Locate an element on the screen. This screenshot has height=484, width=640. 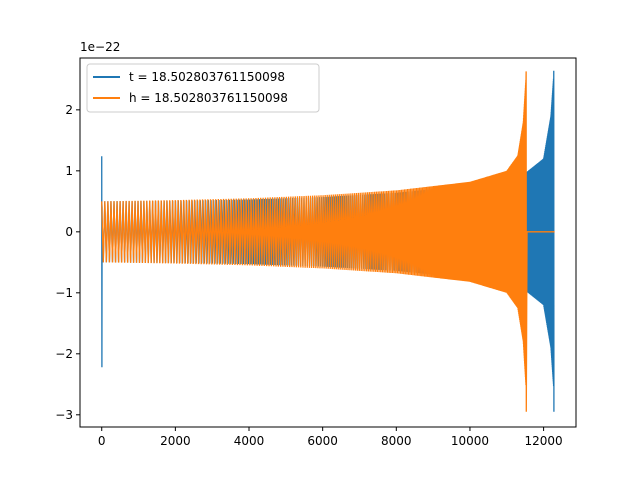
legend-box is located at coordinates (203, 88).